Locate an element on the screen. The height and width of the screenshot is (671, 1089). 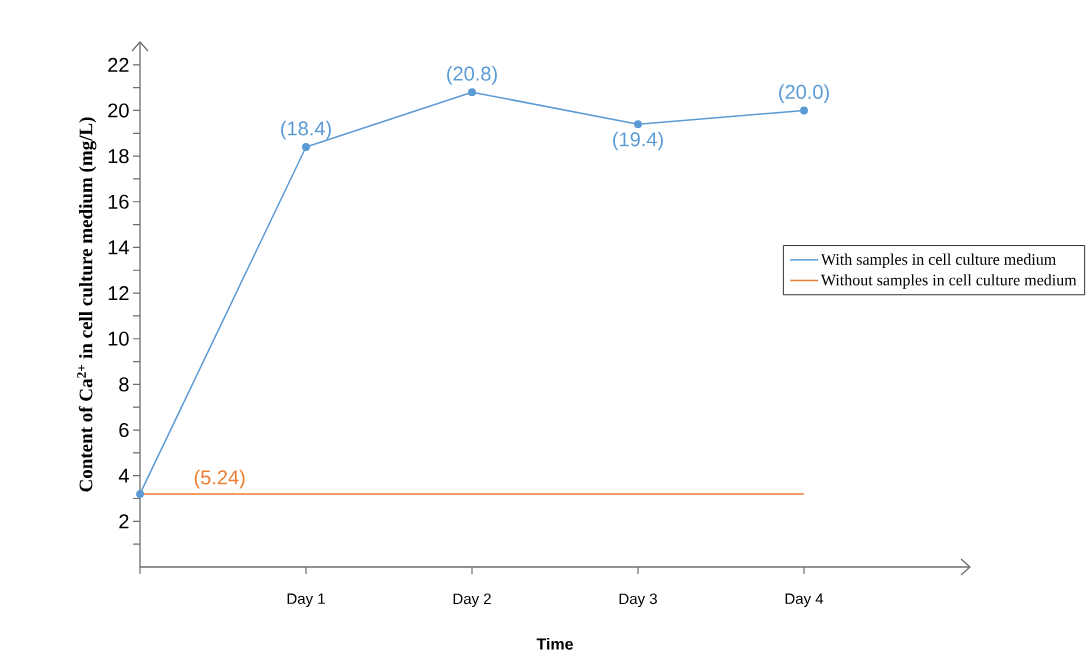
y-tick-label: 6 is located at coordinates (124, 430).